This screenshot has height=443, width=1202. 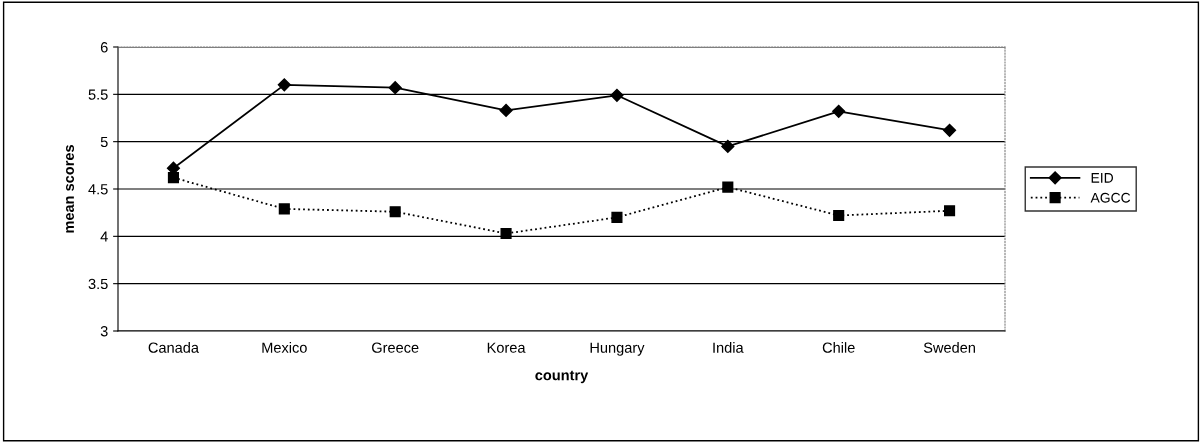 What do you see at coordinates (98, 189) in the screenshot?
I see `y-tick-label: 4.5` at bounding box center [98, 189].